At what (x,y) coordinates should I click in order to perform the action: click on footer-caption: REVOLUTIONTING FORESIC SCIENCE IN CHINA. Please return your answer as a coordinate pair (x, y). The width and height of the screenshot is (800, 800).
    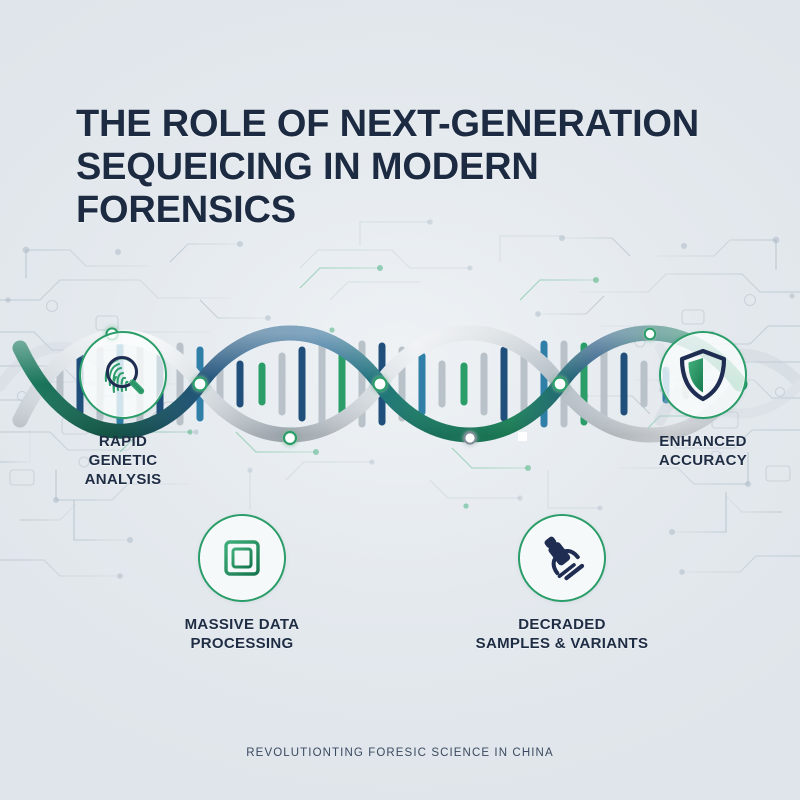
    Looking at the image, I should click on (400, 753).